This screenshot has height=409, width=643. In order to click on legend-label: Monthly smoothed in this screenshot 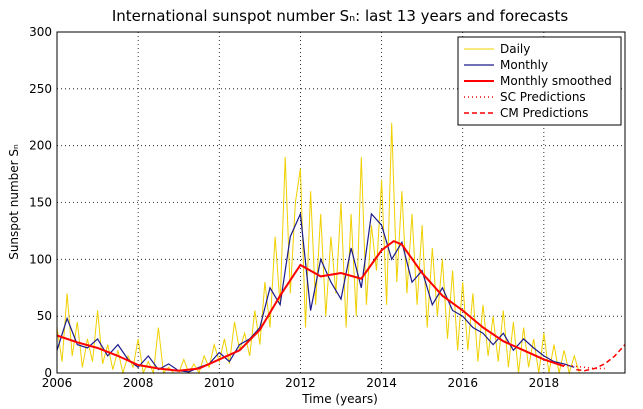, I will do `click(556, 81)`.